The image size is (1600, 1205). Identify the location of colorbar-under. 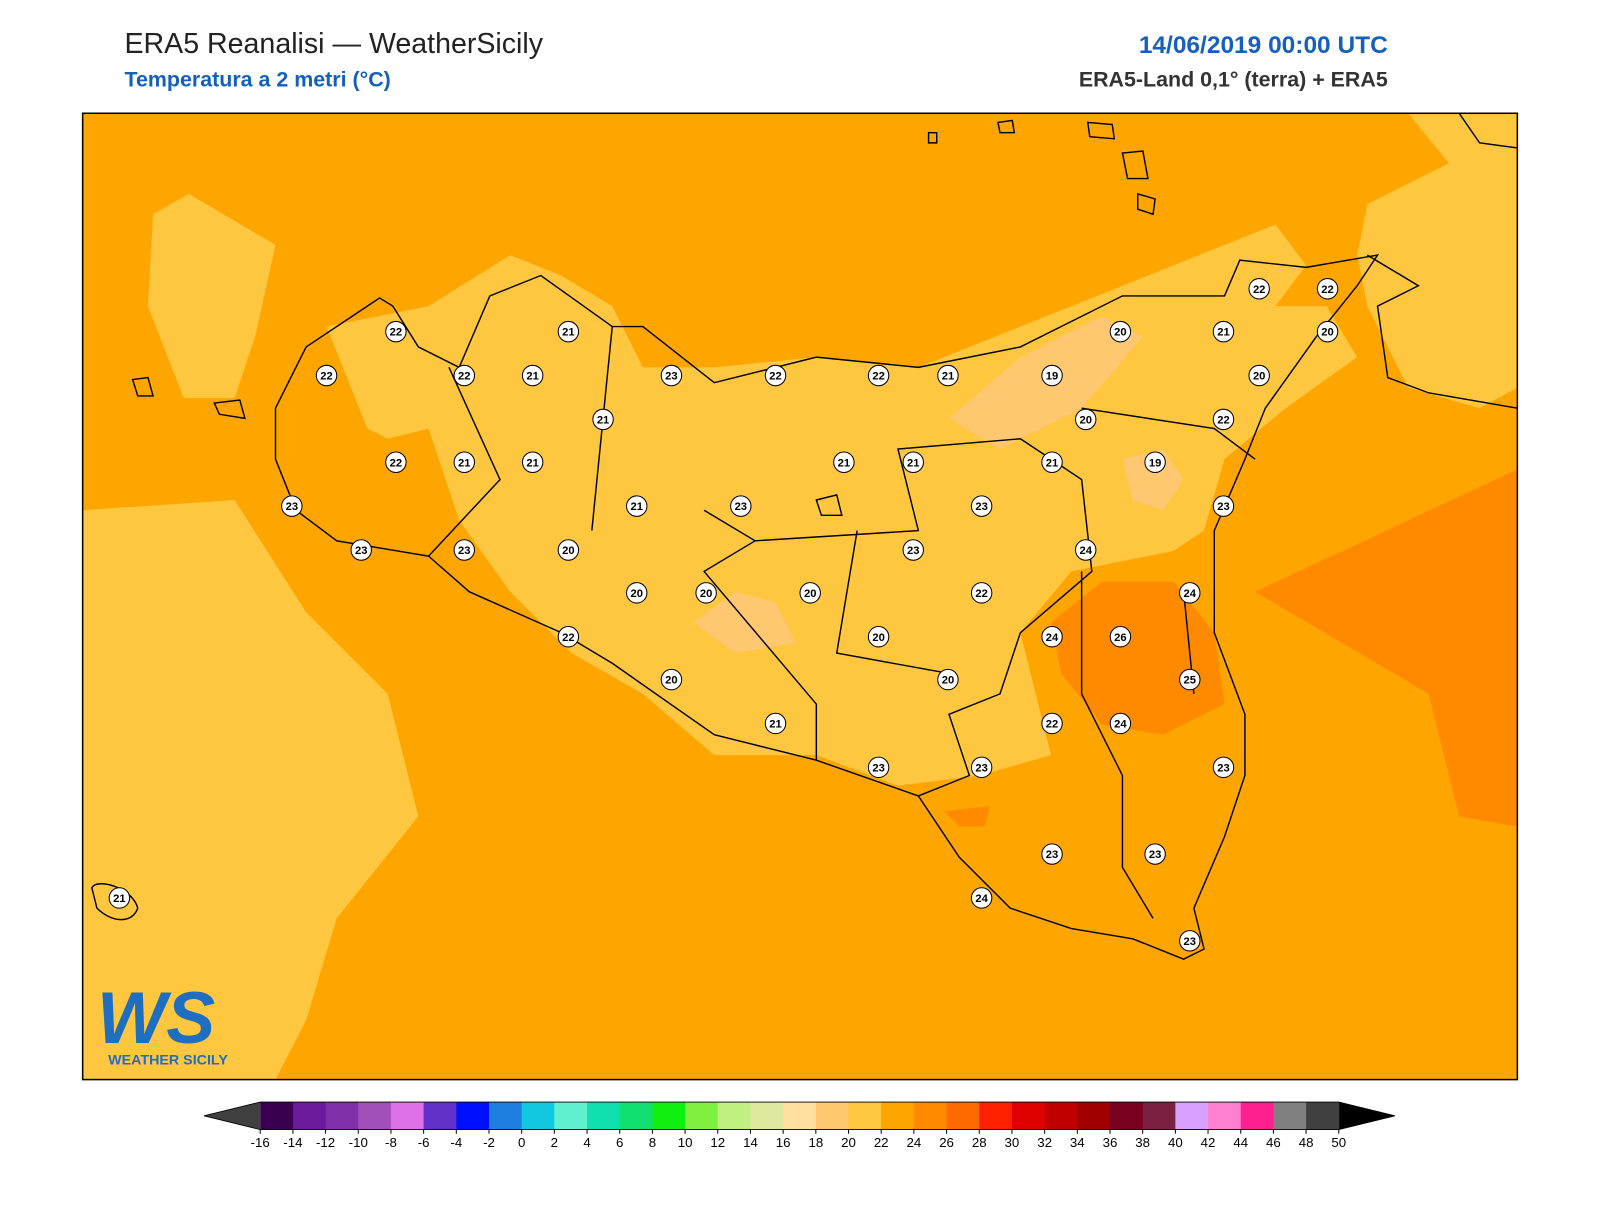
(232, 1116).